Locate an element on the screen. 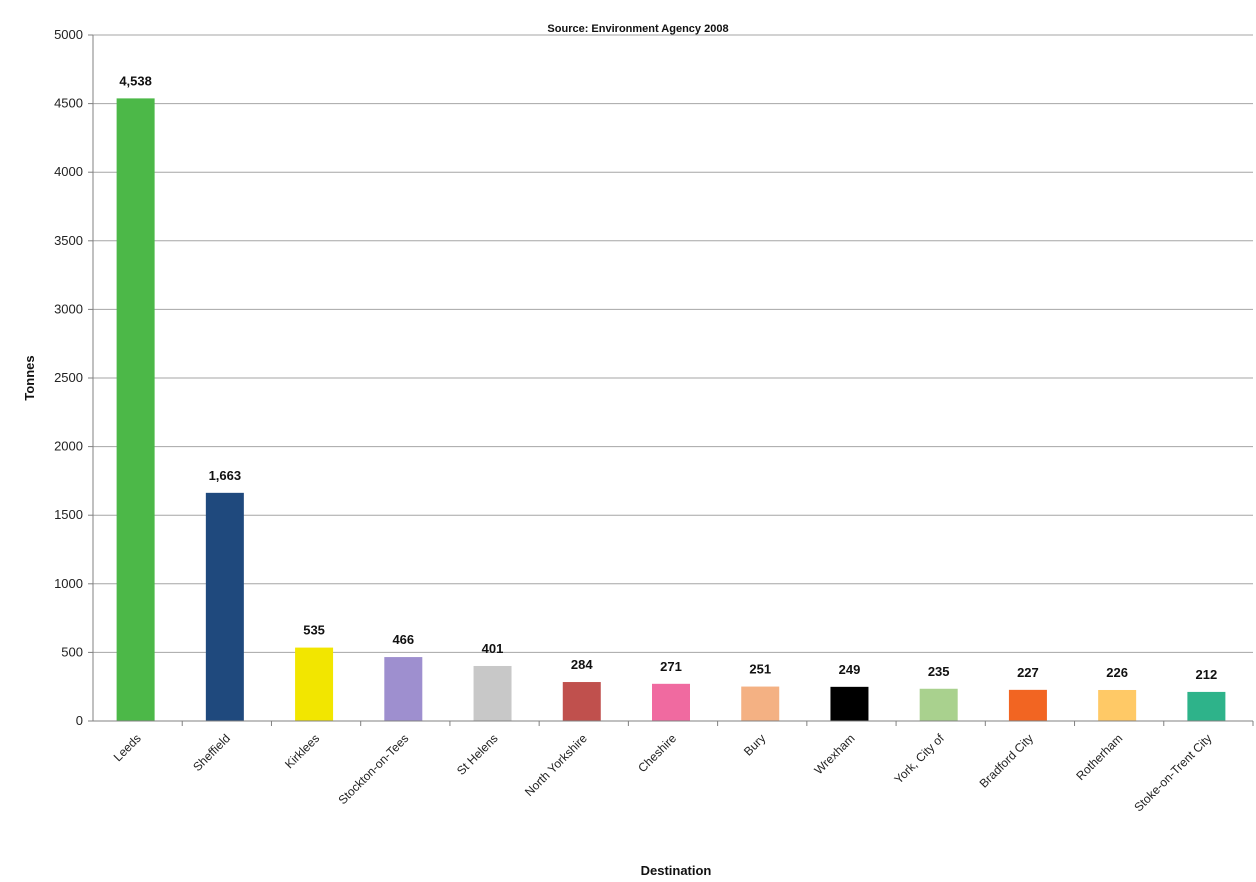 The height and width of the screenshot is (882, 1256). x-axis-title: Destination is located at coordinates (676, 870).